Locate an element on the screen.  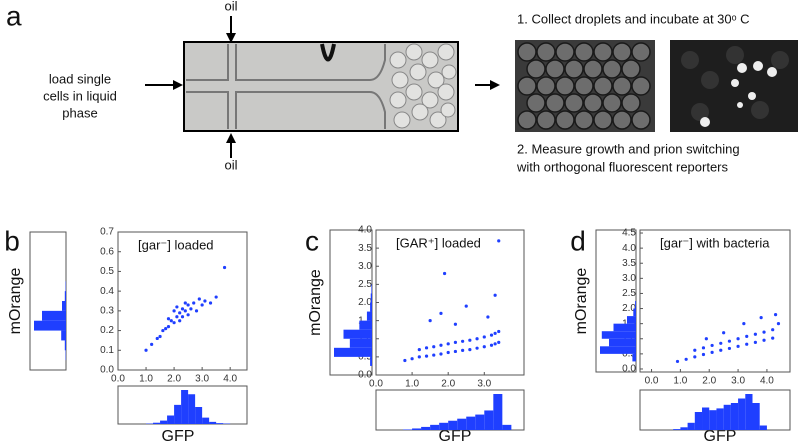
y-tick-label: 0.6 is located at coordinates (107, 251).